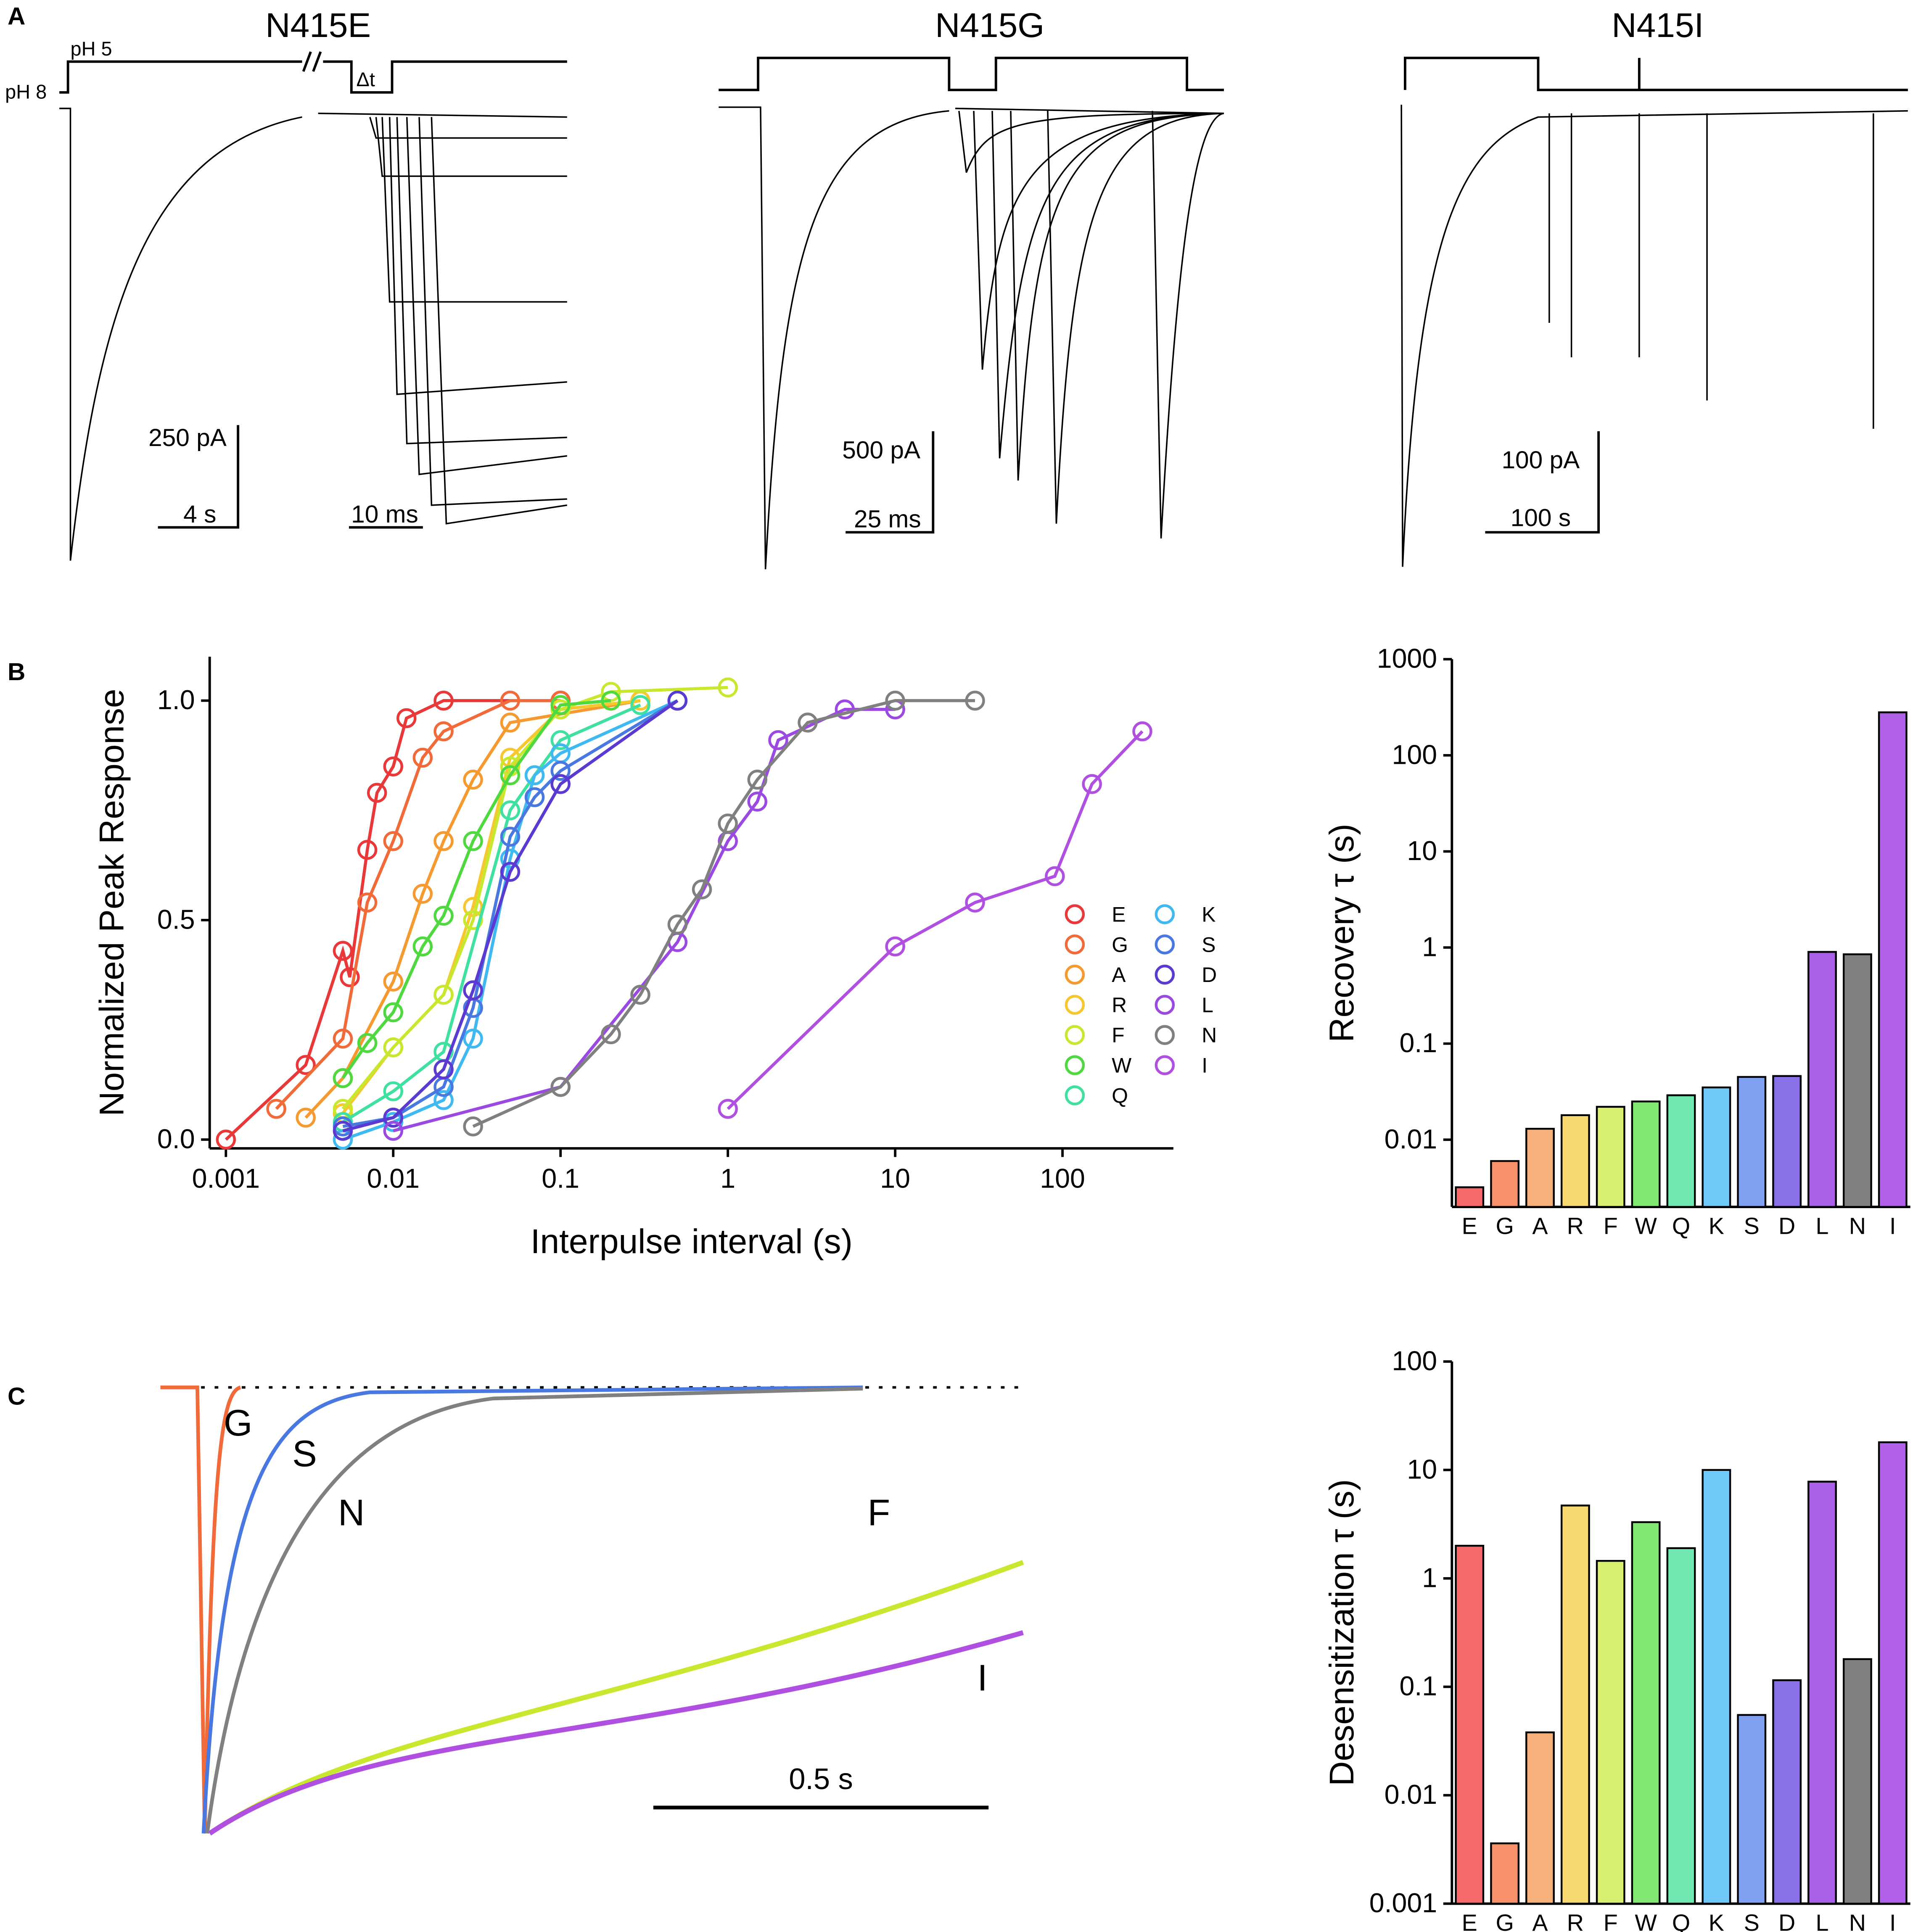 The width and height of the screenshot is (1913, 1932). I want to click on fit-line, so click(491, 913).